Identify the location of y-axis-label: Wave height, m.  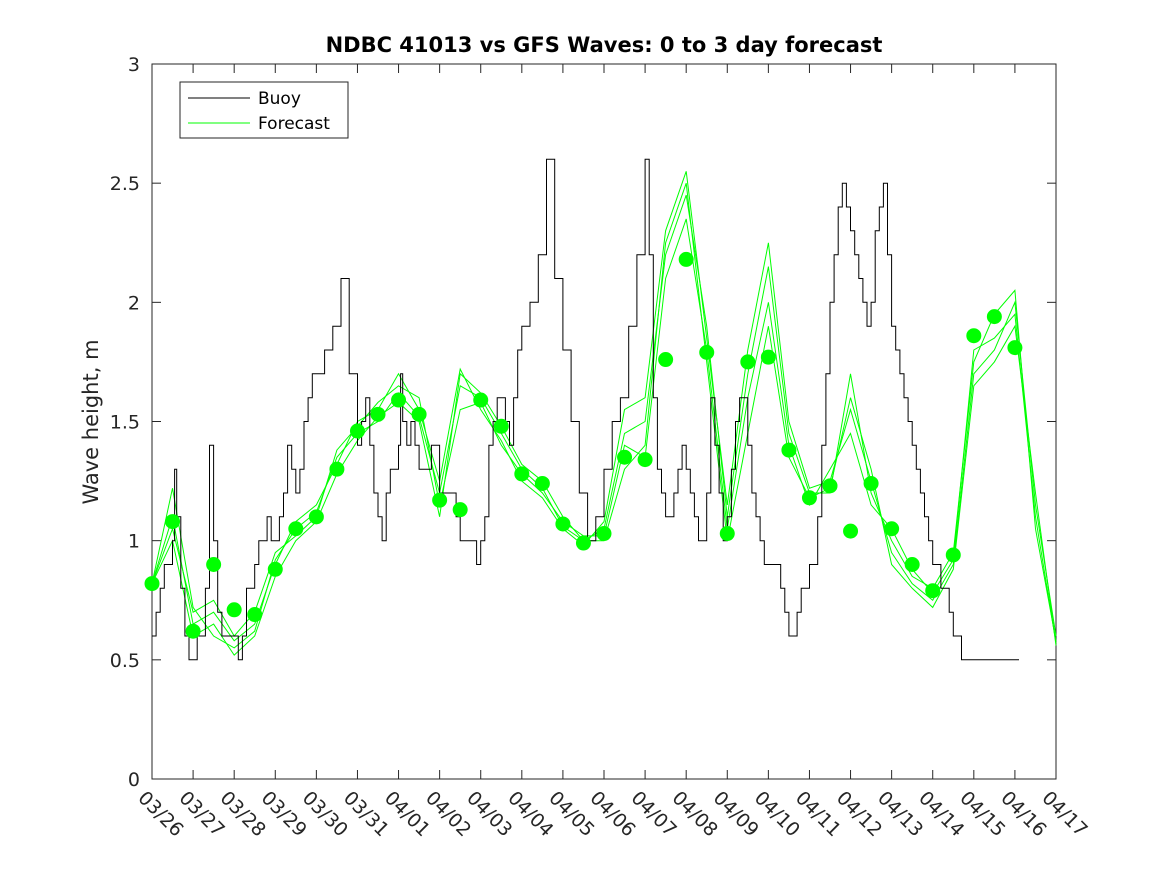
(91, 421).